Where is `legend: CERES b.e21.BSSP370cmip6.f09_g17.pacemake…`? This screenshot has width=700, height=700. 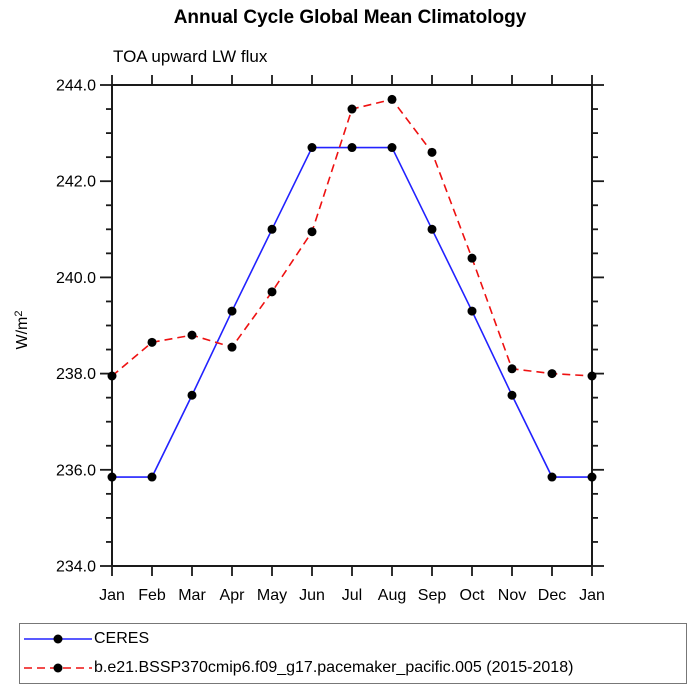
legend: CERES b.e21.BSSP370cmip6.f09_g17.pacemake… is located at coordinates (353, 653).